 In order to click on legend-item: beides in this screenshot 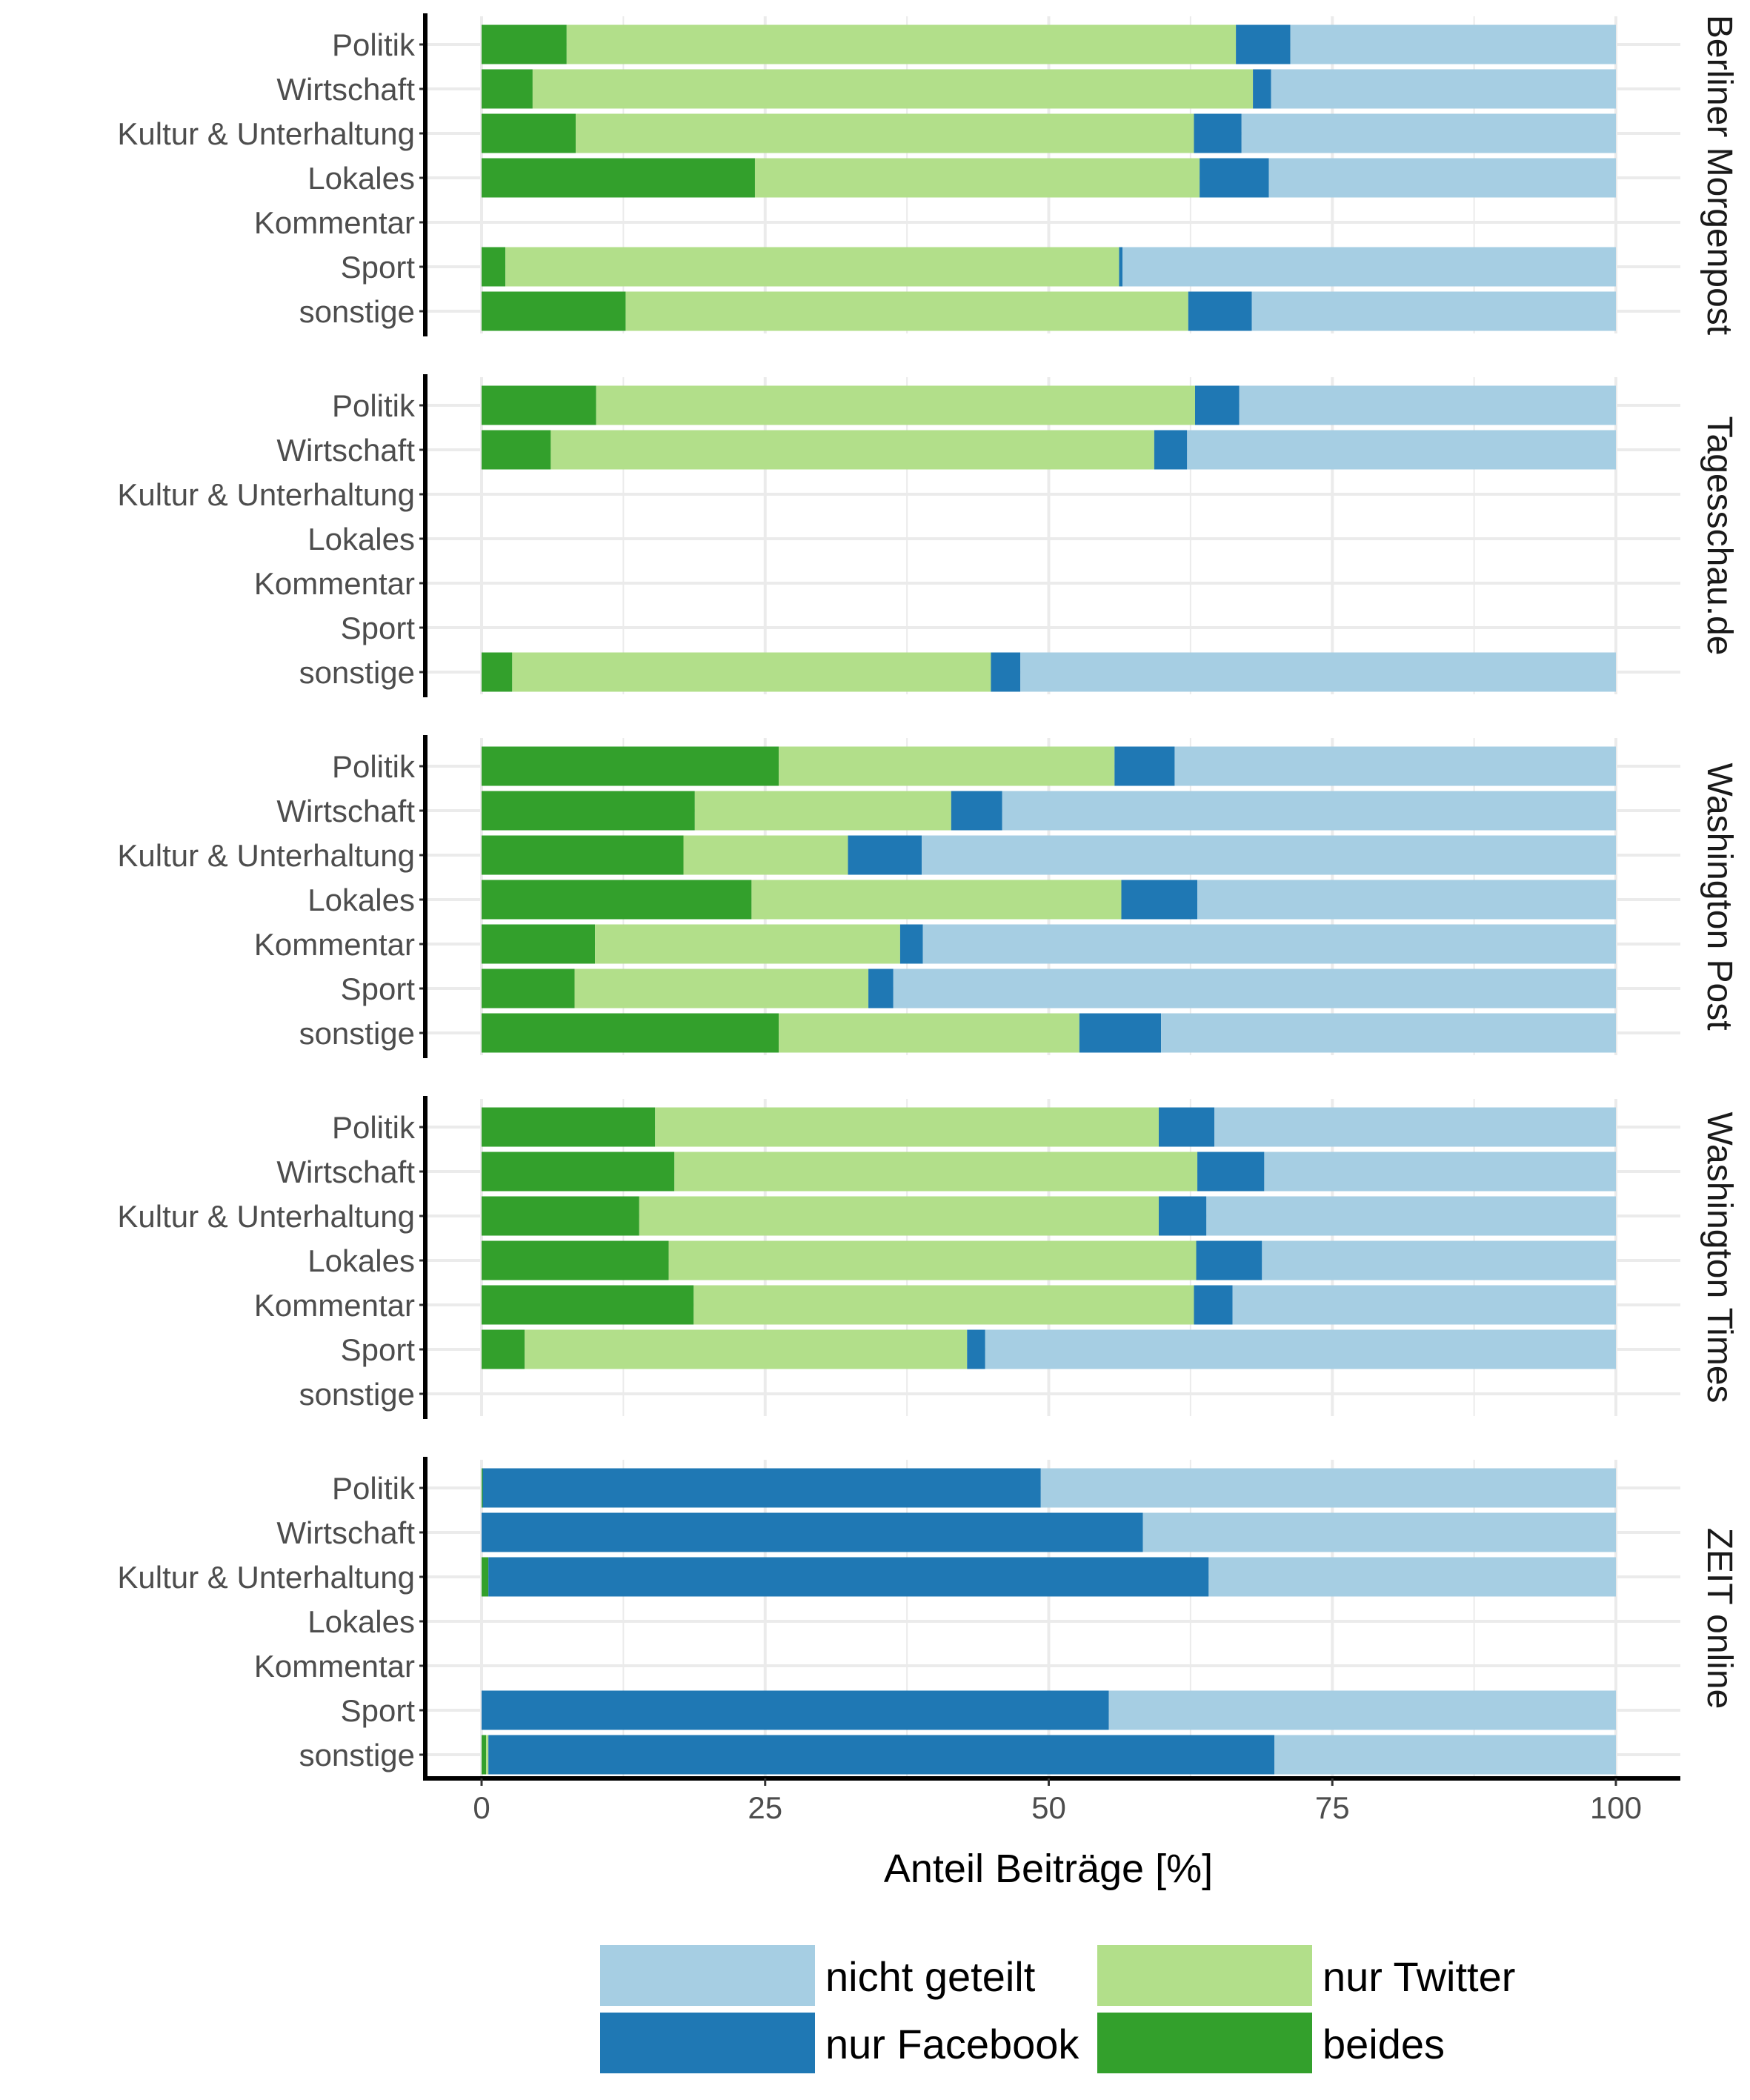, I will do `click(1271, 2043)`.